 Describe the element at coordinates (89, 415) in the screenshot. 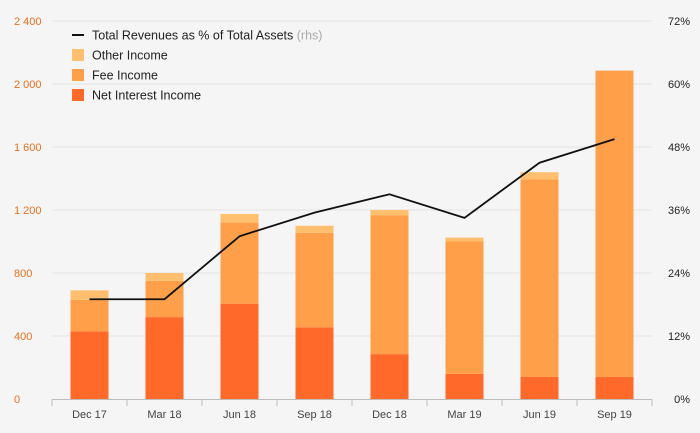

I see `x-tick-label: Dec 17` at that location.